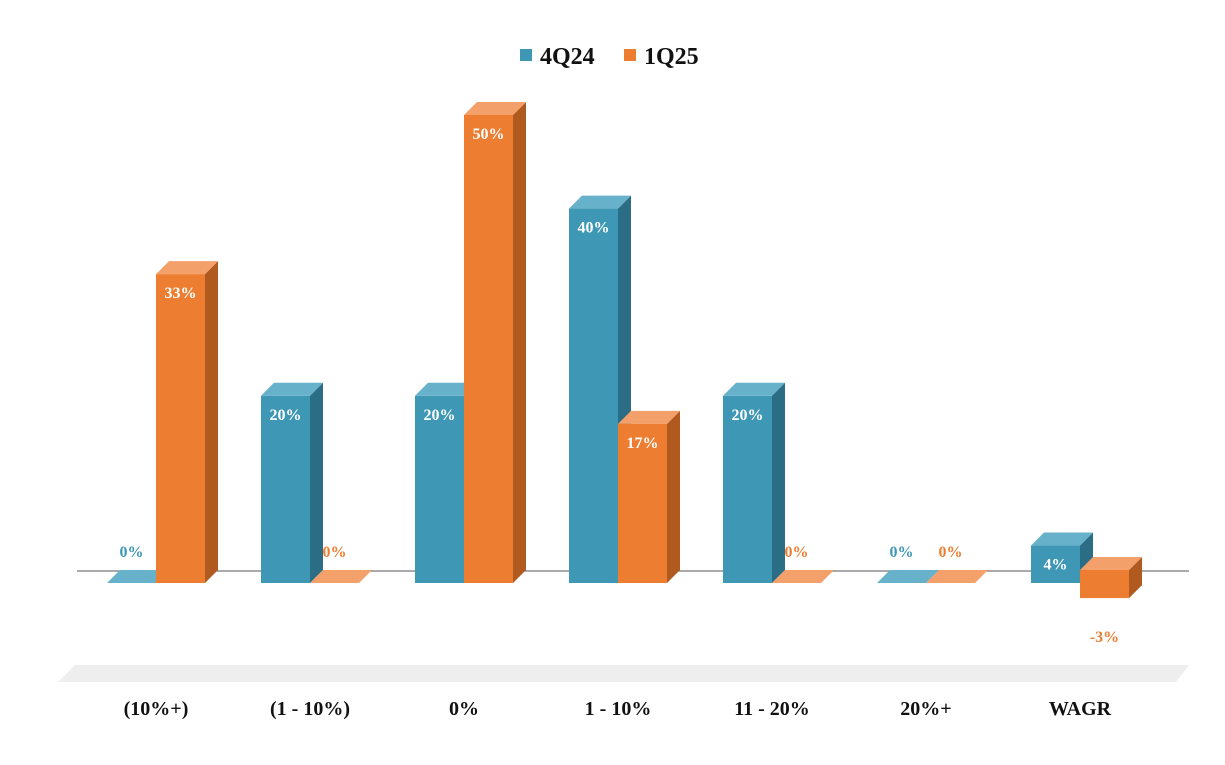 The height and width of the screenshot is (765, 1225). What do you see at coordinates (630, 55) in the screenshot?
I see `legend-swatch-1q25` at bounding box center [630, 55].